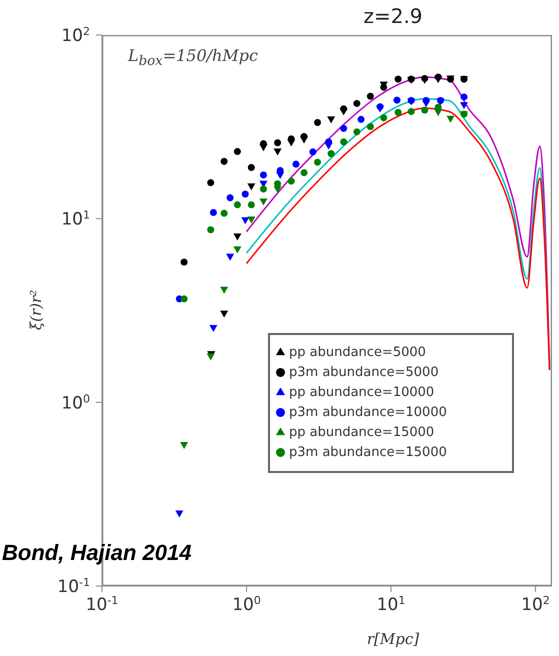  I want to click on chart-title: z=2.9, so click(393, 16).